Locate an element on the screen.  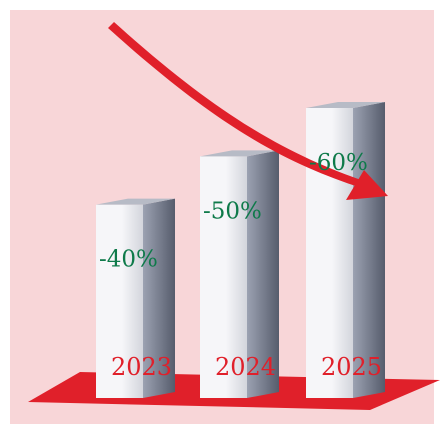
category-label: 2023 is located at coordinates (141, 367).